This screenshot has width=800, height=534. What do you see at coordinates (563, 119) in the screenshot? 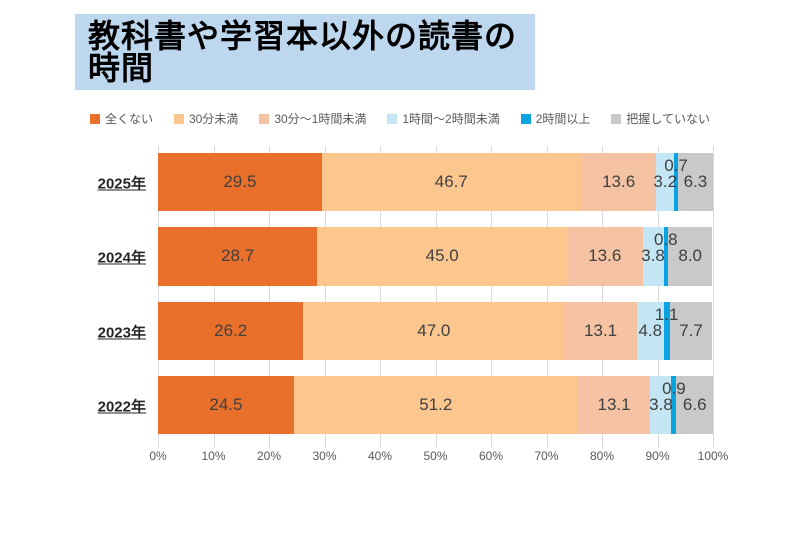
I see `legend-label: 2時間以上` at bounding box center [563, 119].